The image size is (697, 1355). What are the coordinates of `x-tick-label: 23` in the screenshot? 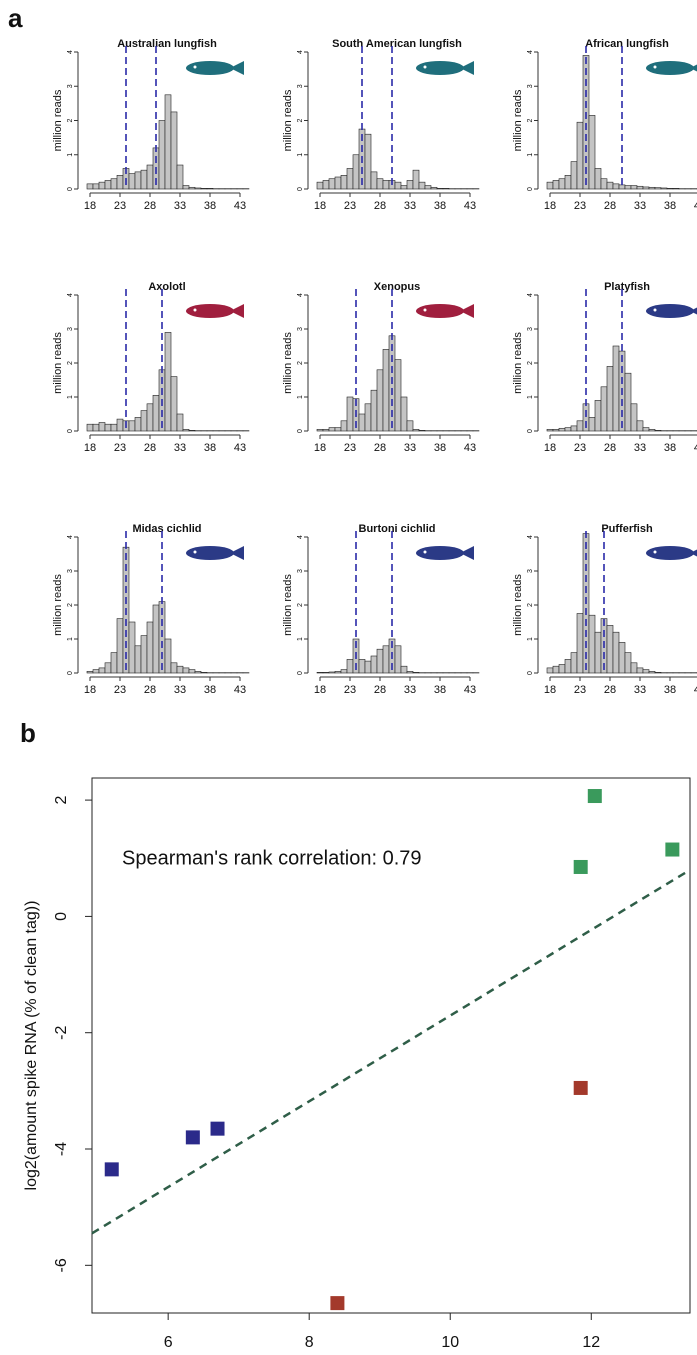 It's located at (350, 206).